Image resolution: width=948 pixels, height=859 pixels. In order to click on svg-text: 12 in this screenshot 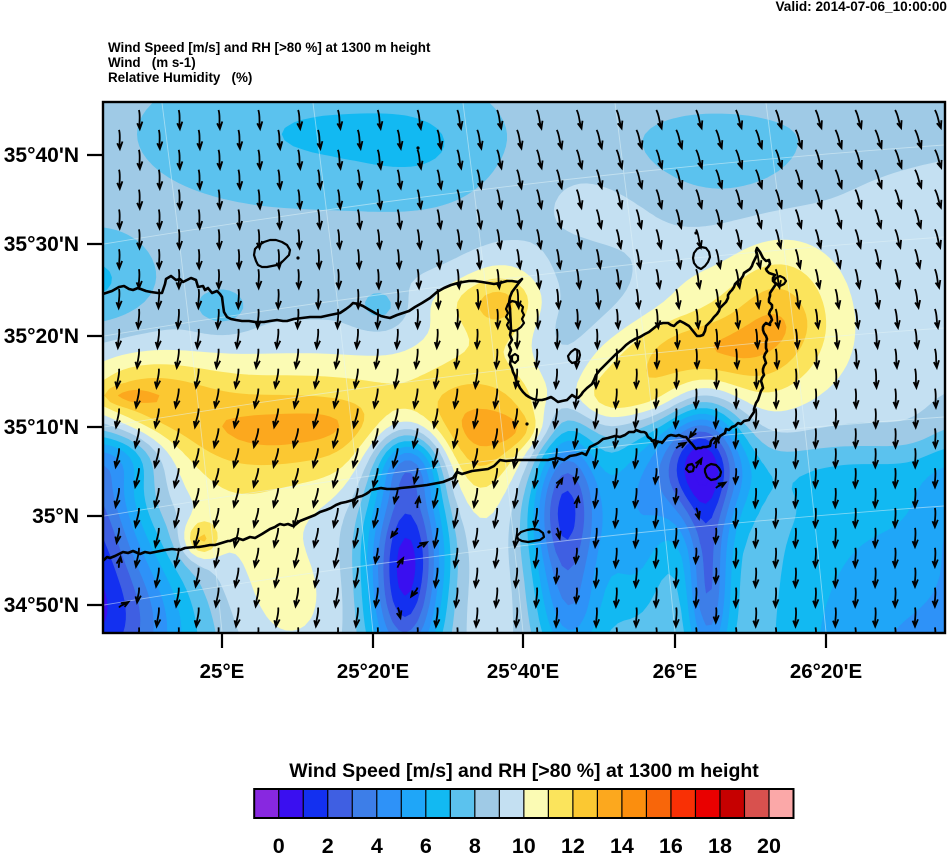, I will do `click(573, 844)`.